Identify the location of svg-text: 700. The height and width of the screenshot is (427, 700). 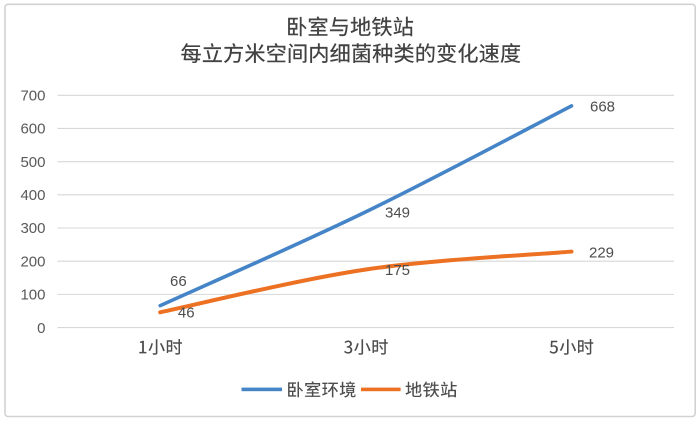
(32, 96).